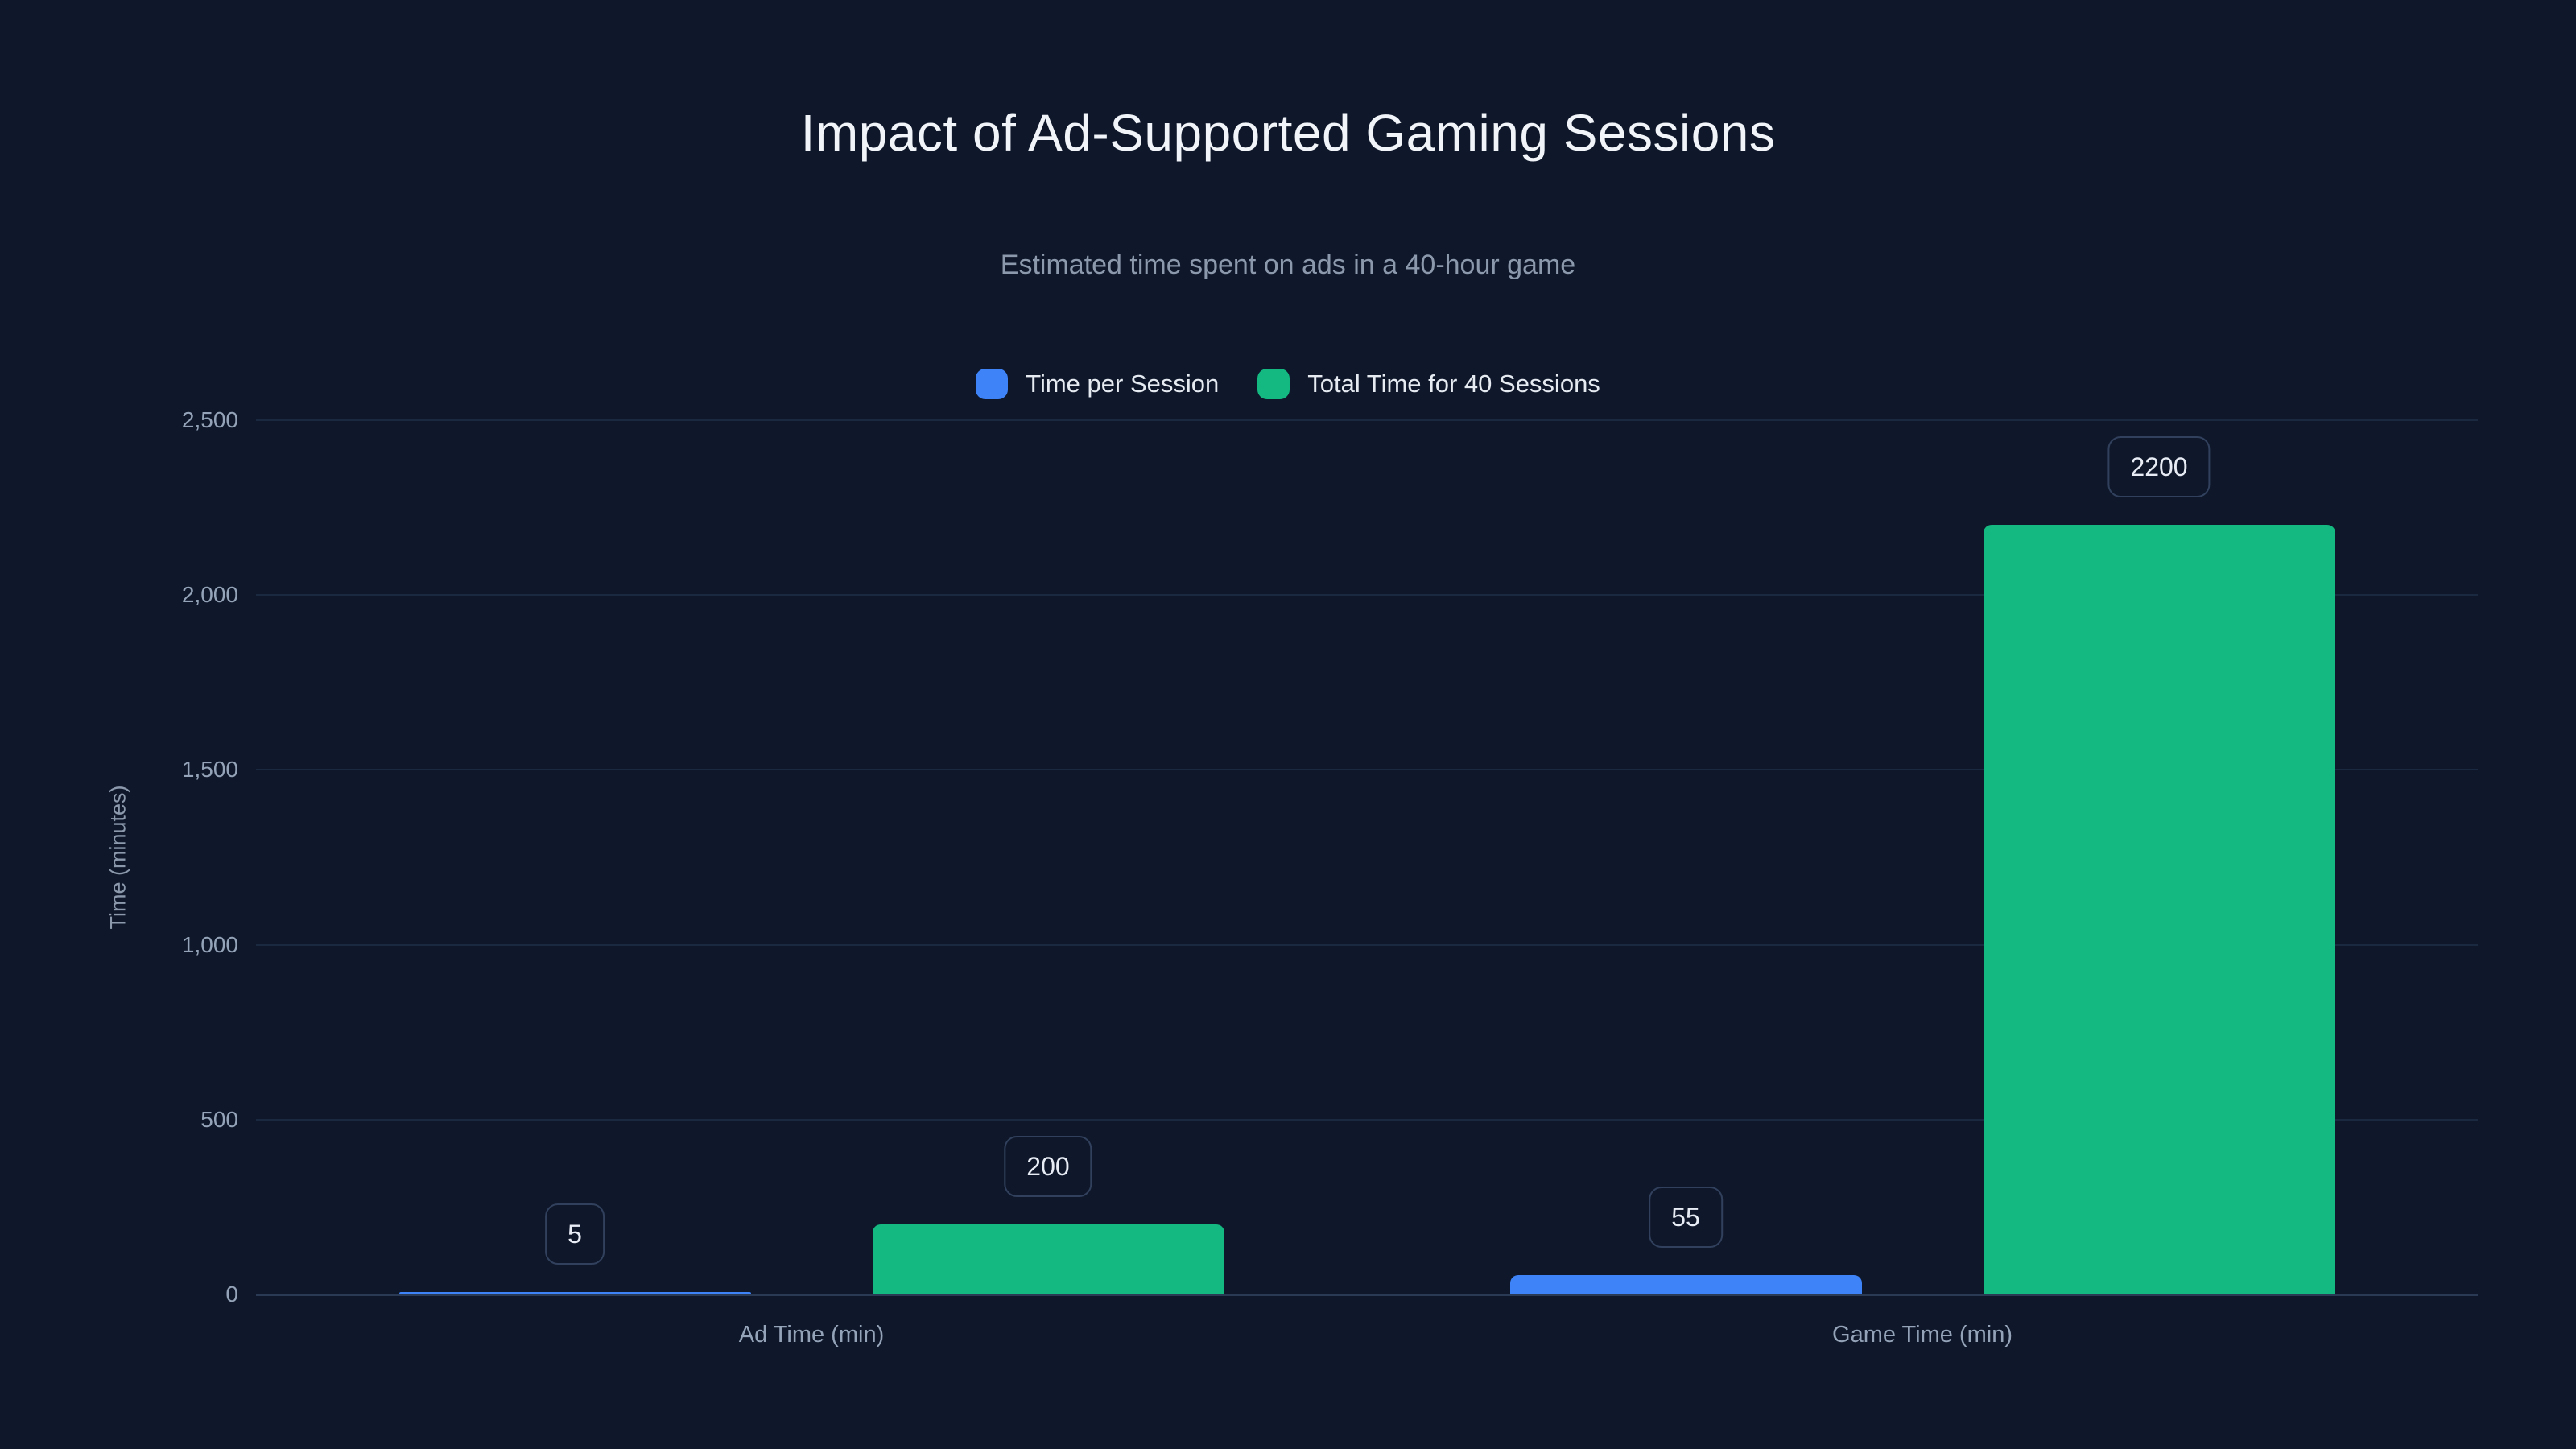 The height and width of the screenshot is (1449, 2576). I want to click on x-axis-baseline, so click(1367, 1295).